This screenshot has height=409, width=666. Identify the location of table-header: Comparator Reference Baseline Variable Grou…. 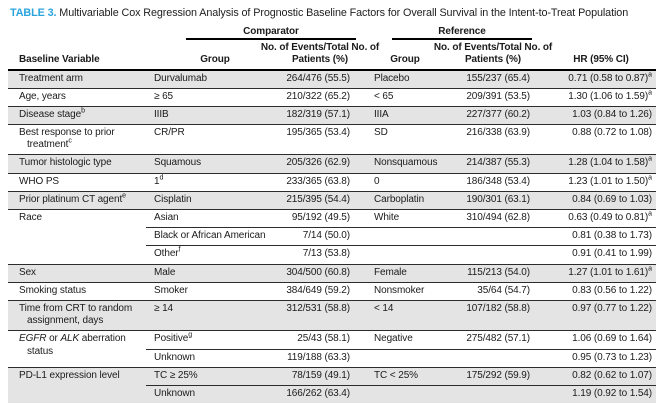
(332, 48).